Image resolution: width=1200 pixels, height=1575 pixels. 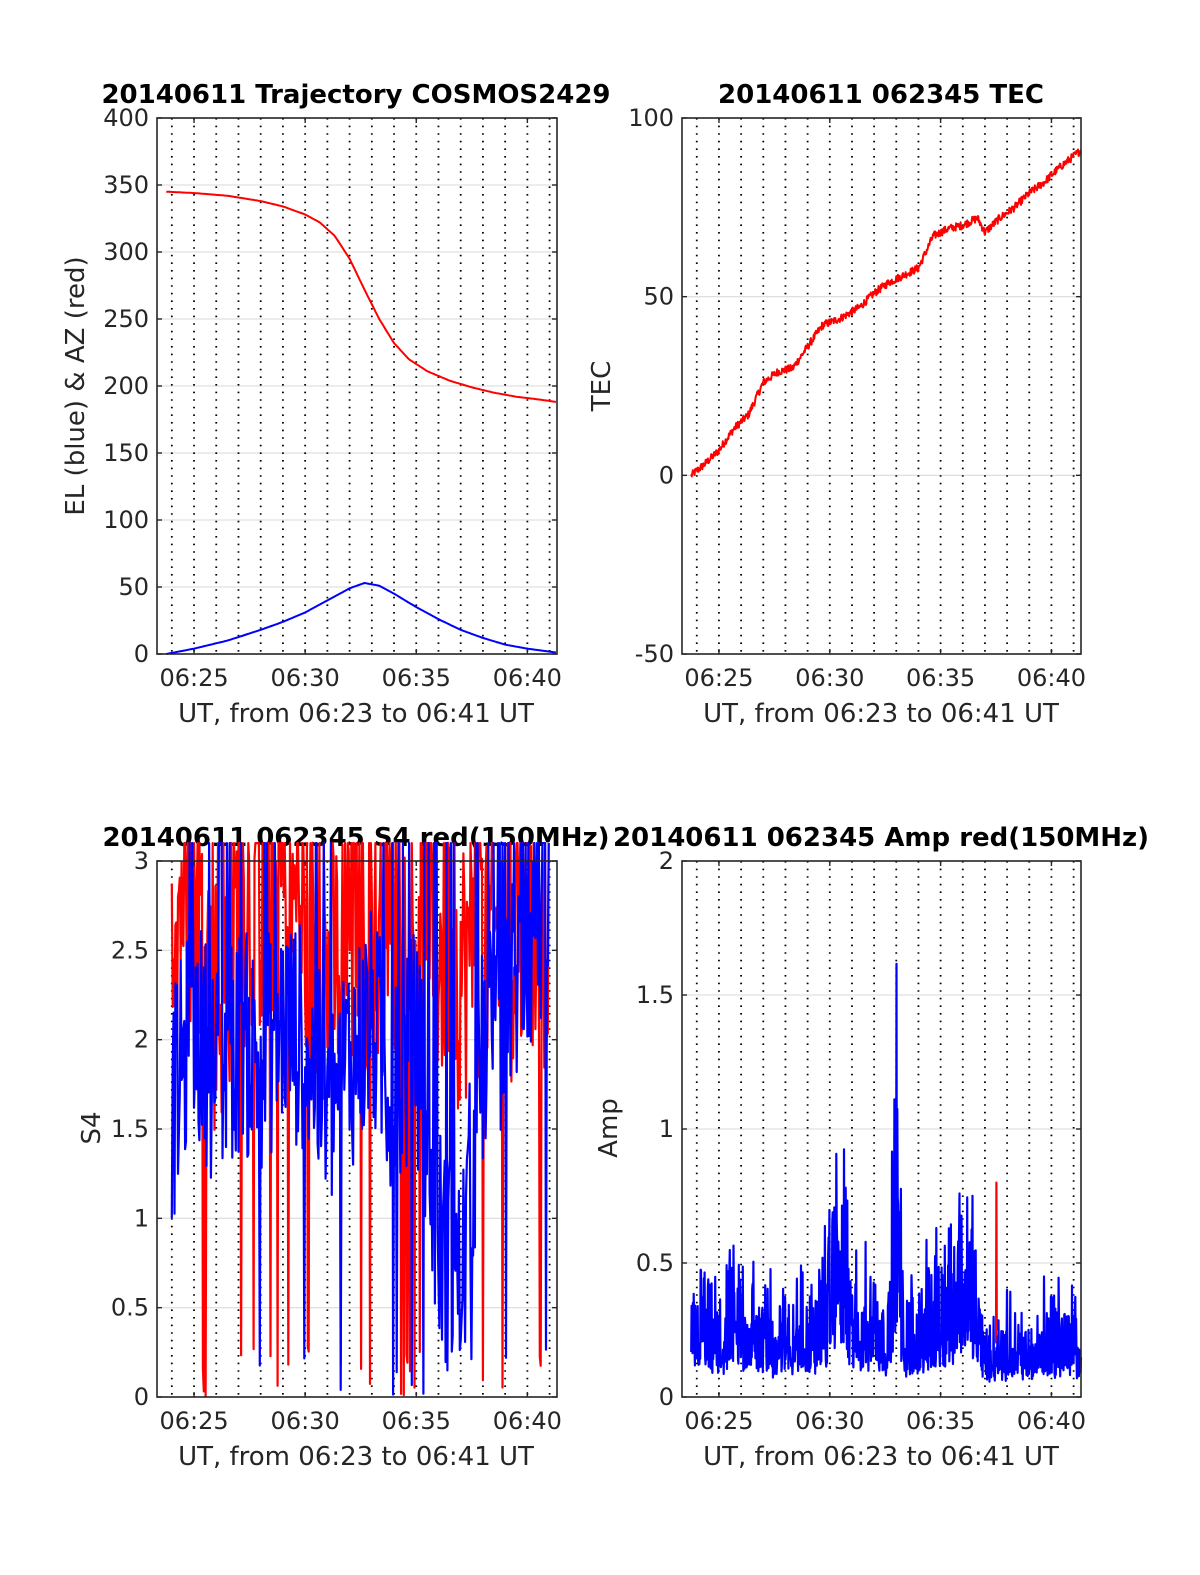 What do you see at coordinates (141, 1040) in the screenshot?
I see `s4-ytick-label: 2` at bounding box center [141, 1040].